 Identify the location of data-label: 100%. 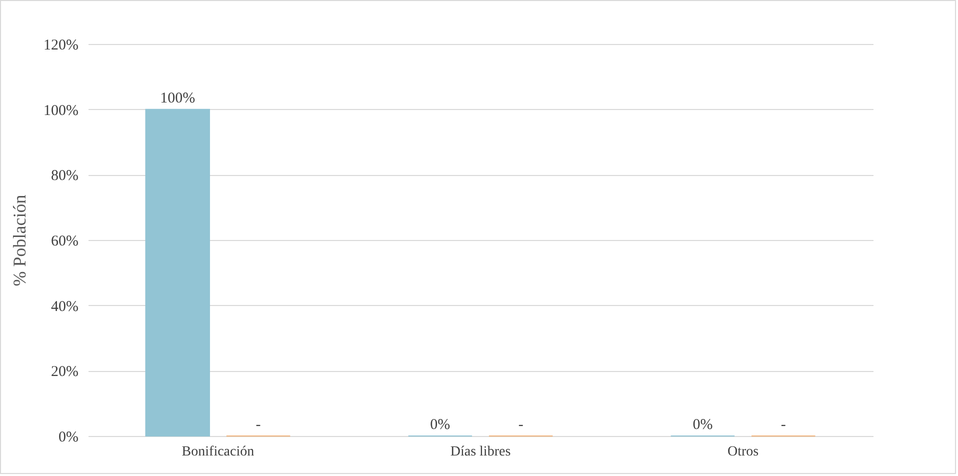
(178, 98).